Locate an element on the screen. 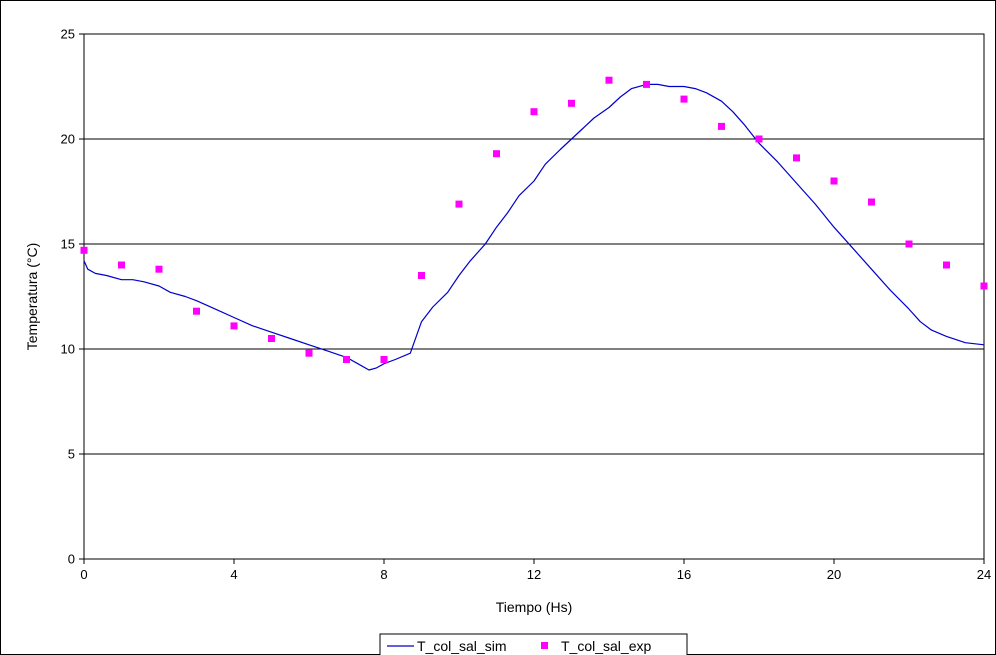 The height and width of the screenshot is (655, 996). legend: T_col_sal_sim T_col_sal_exp is located at coordinates (533, 644).